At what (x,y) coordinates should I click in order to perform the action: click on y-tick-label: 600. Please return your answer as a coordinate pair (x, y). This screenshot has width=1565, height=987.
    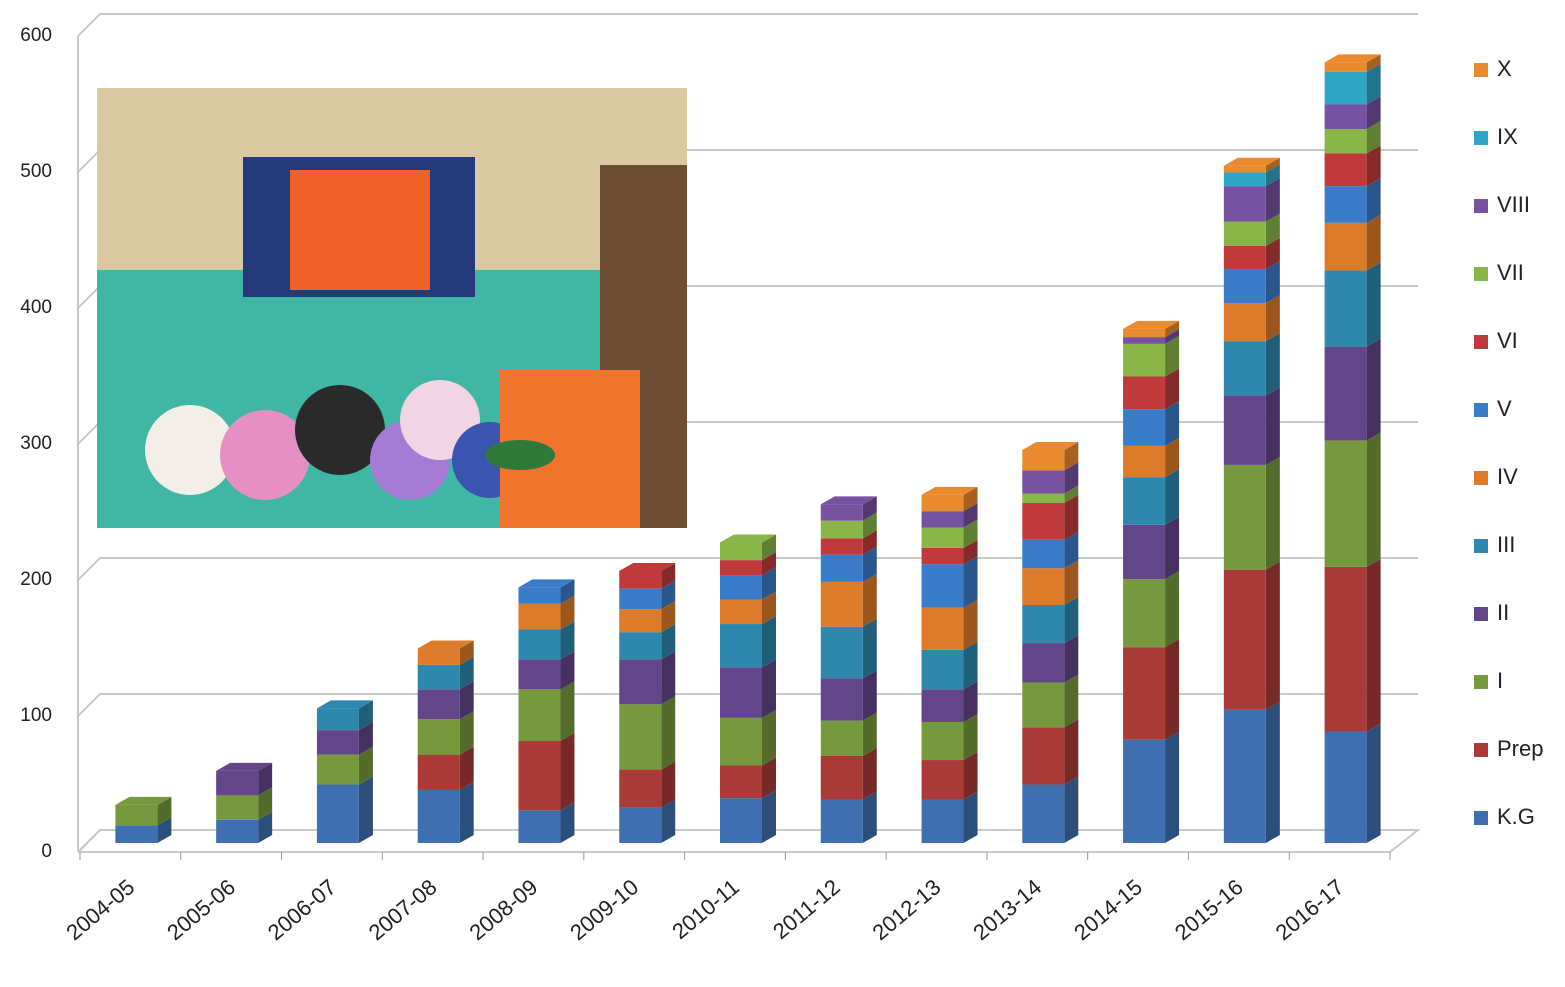
    Looking at the image, I should click on (36, 35).